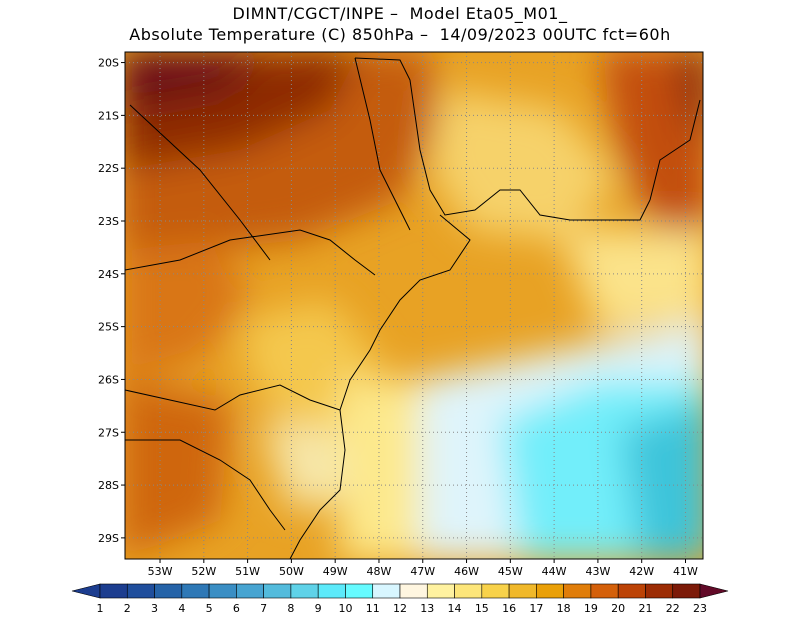  Describe the element at coordinates (108, 168) in the screenshot. I see `lat-tick-label: 22S` at that location.